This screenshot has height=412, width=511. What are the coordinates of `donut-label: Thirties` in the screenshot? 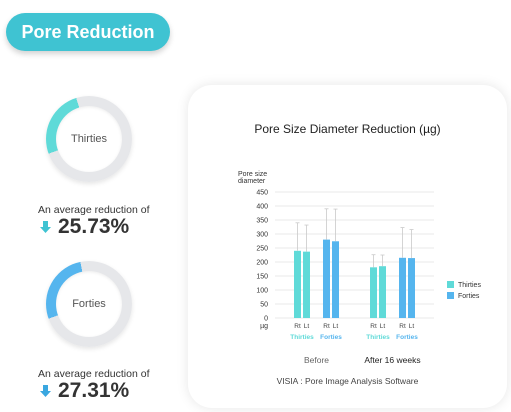 It's located at (89, 139).